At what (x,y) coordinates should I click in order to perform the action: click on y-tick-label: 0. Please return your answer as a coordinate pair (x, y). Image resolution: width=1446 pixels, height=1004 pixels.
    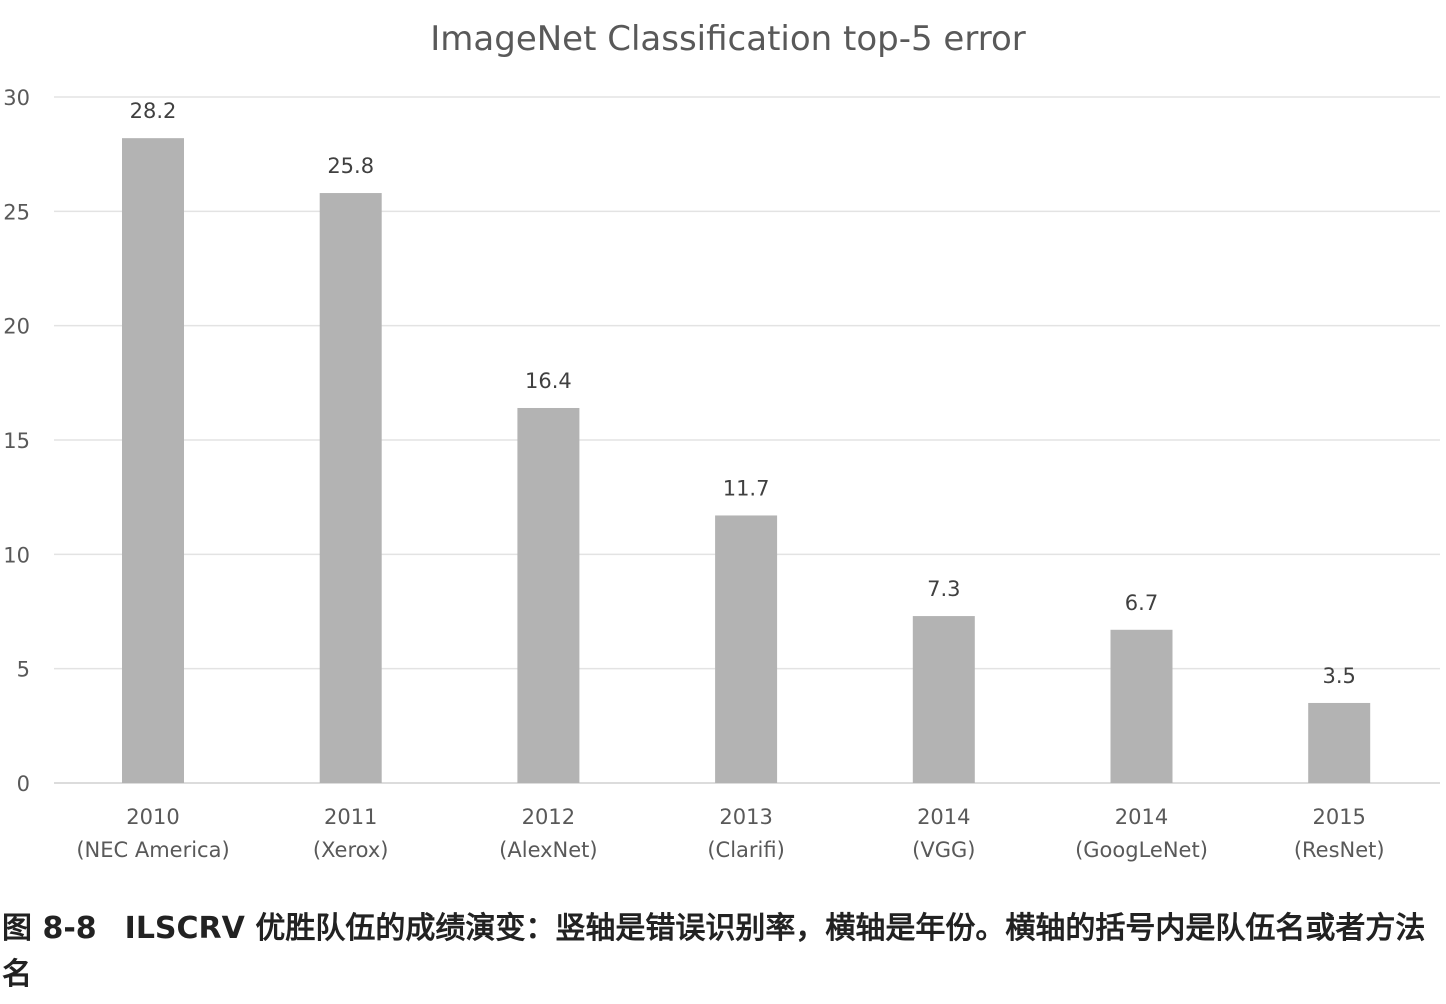
    Looking at the image, I should click on (23, 784).